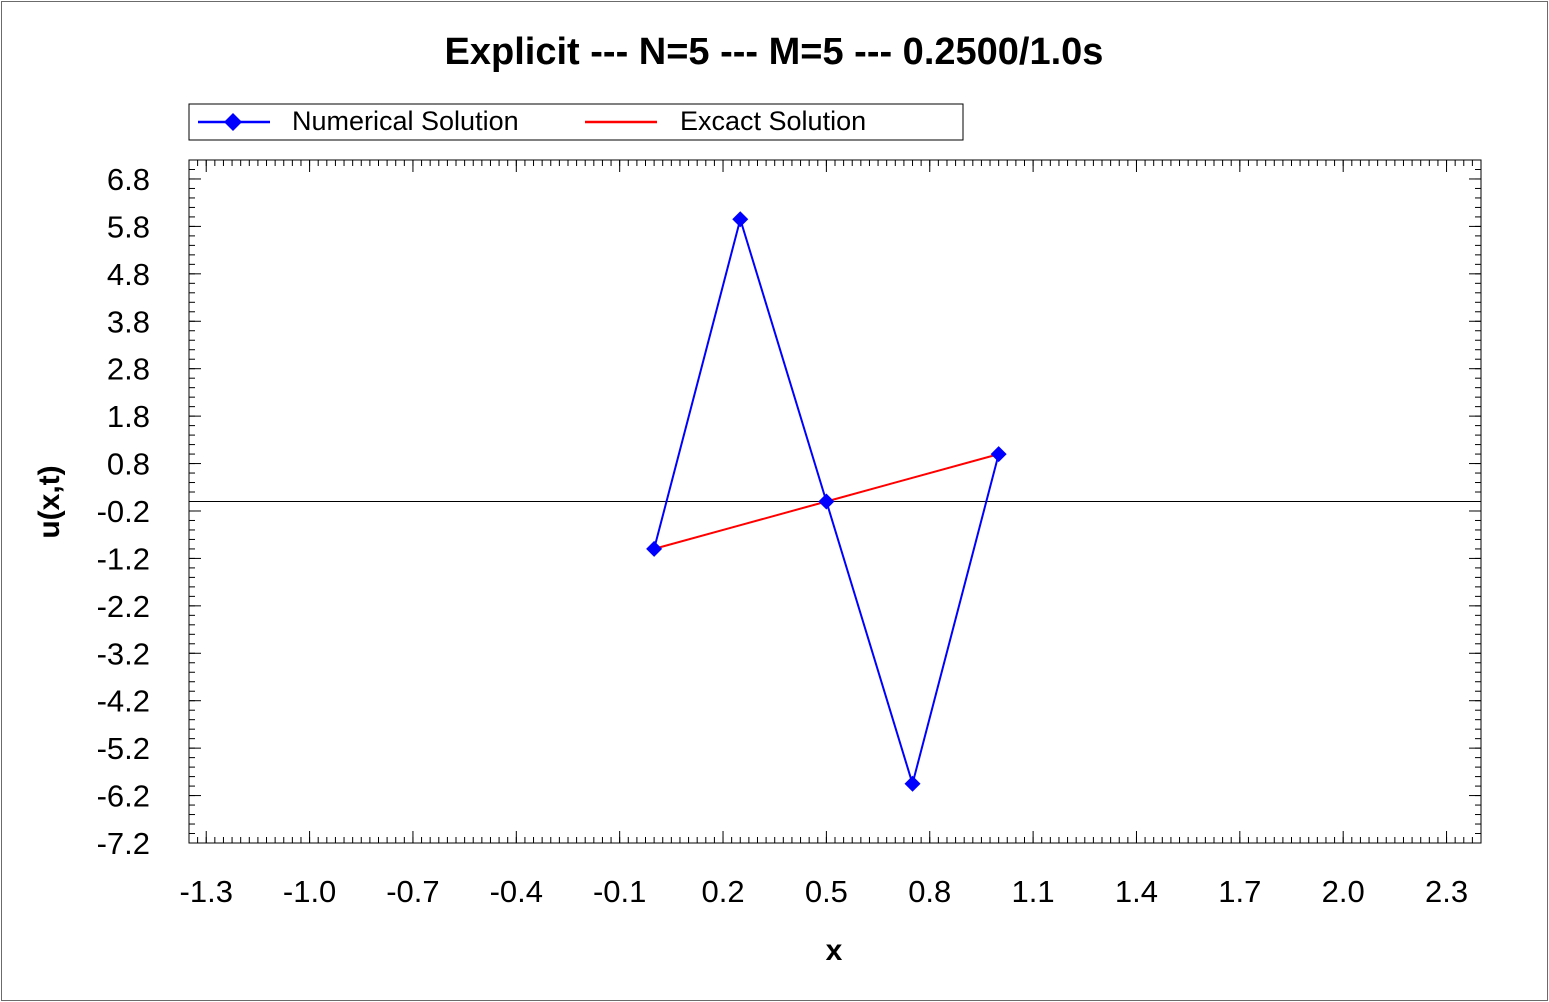  What do you see at coordinates (1136, 891) in the screenshot?
I see `x-tick-label: 1.4` at bounding box center [1136, 891].